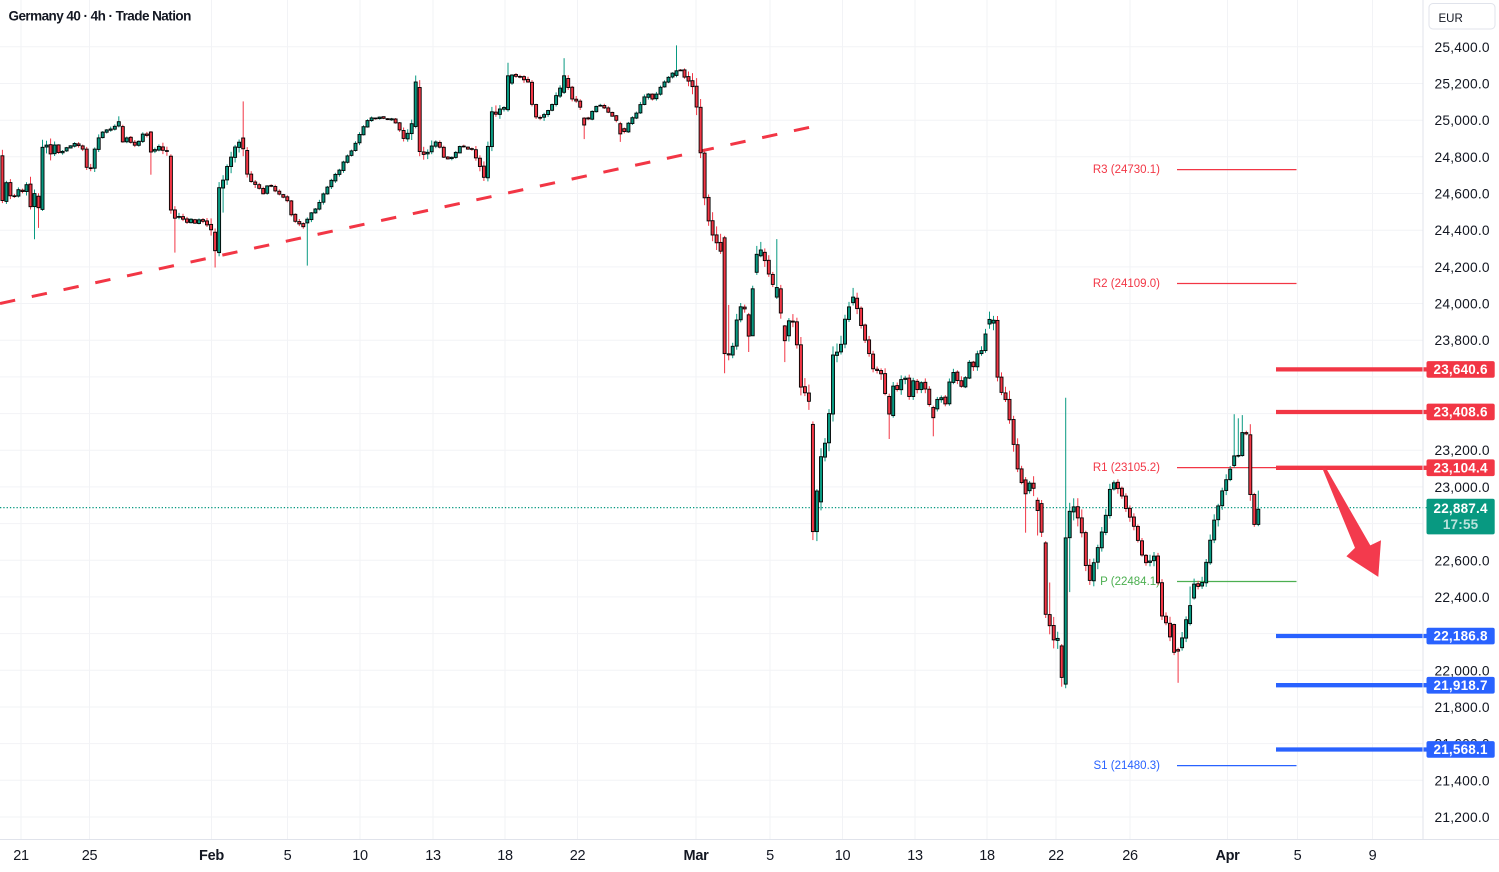 This screenshot has height=872, width=1499. I want to click on svg-text: 21,918.7, so click(1461, 685).